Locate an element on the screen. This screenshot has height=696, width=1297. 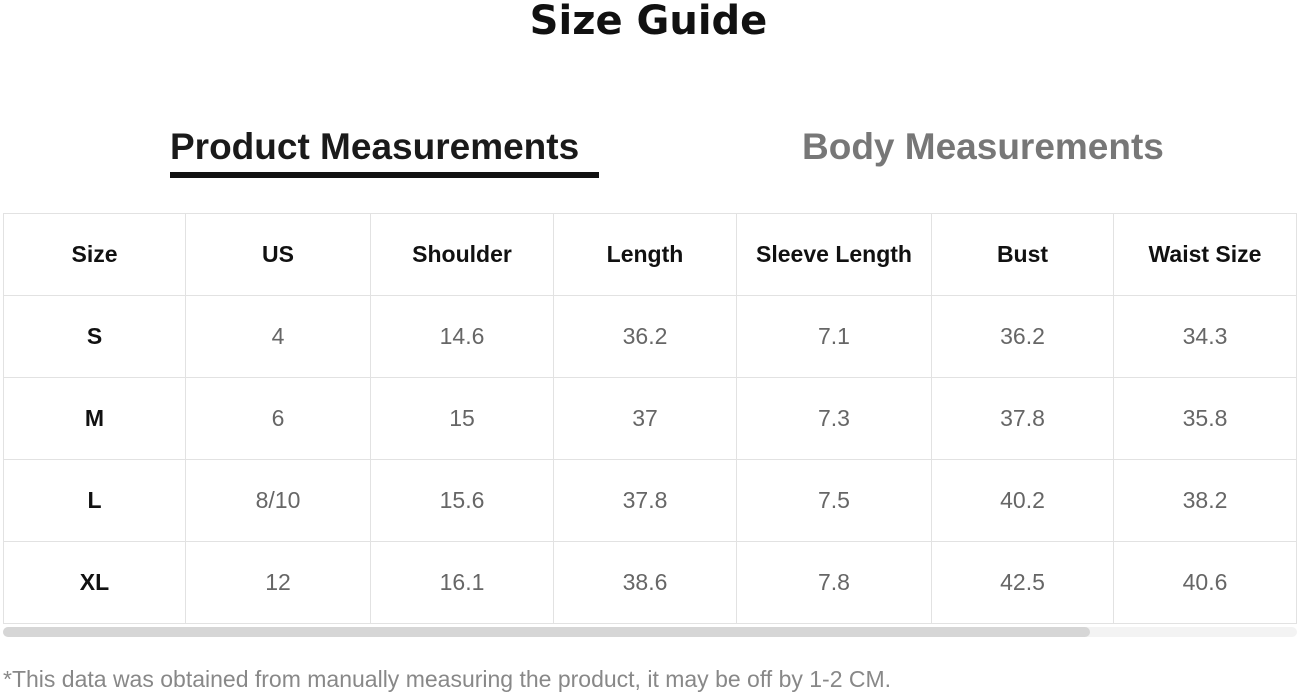
column-header: Bust is located at coordinates (1022, 254).